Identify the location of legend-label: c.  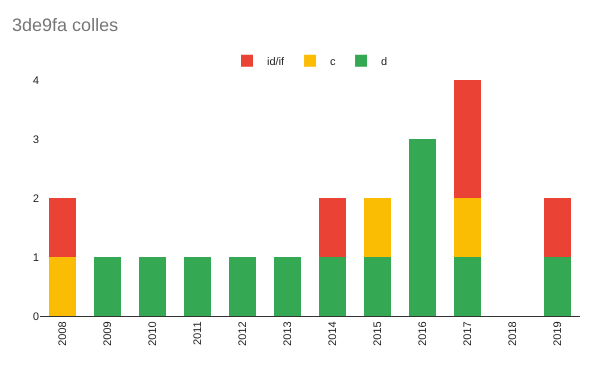
(333, 62).